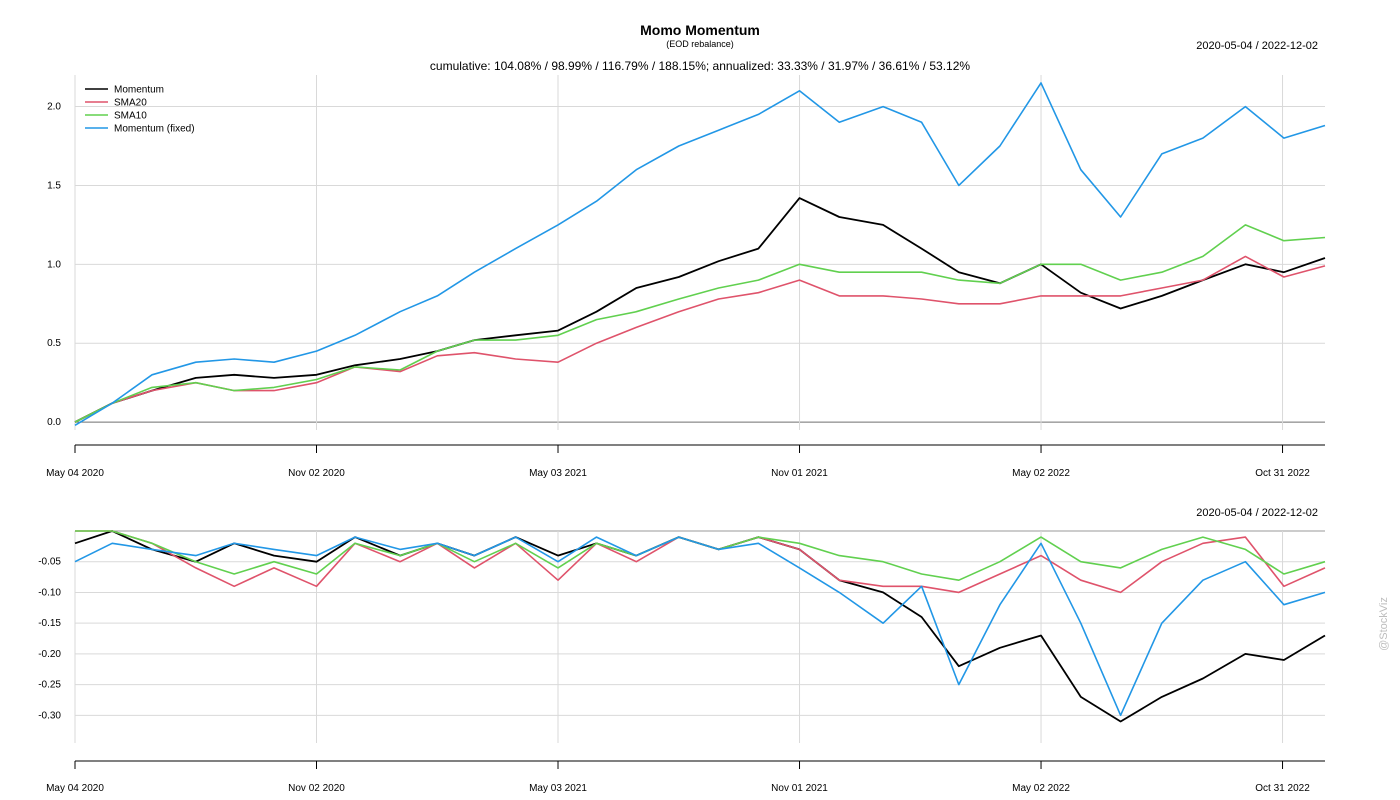 Image resolution: width=1400 pixels, height=800 pixels. I want to click on legend-entry: Momentum, so click(139, 90).